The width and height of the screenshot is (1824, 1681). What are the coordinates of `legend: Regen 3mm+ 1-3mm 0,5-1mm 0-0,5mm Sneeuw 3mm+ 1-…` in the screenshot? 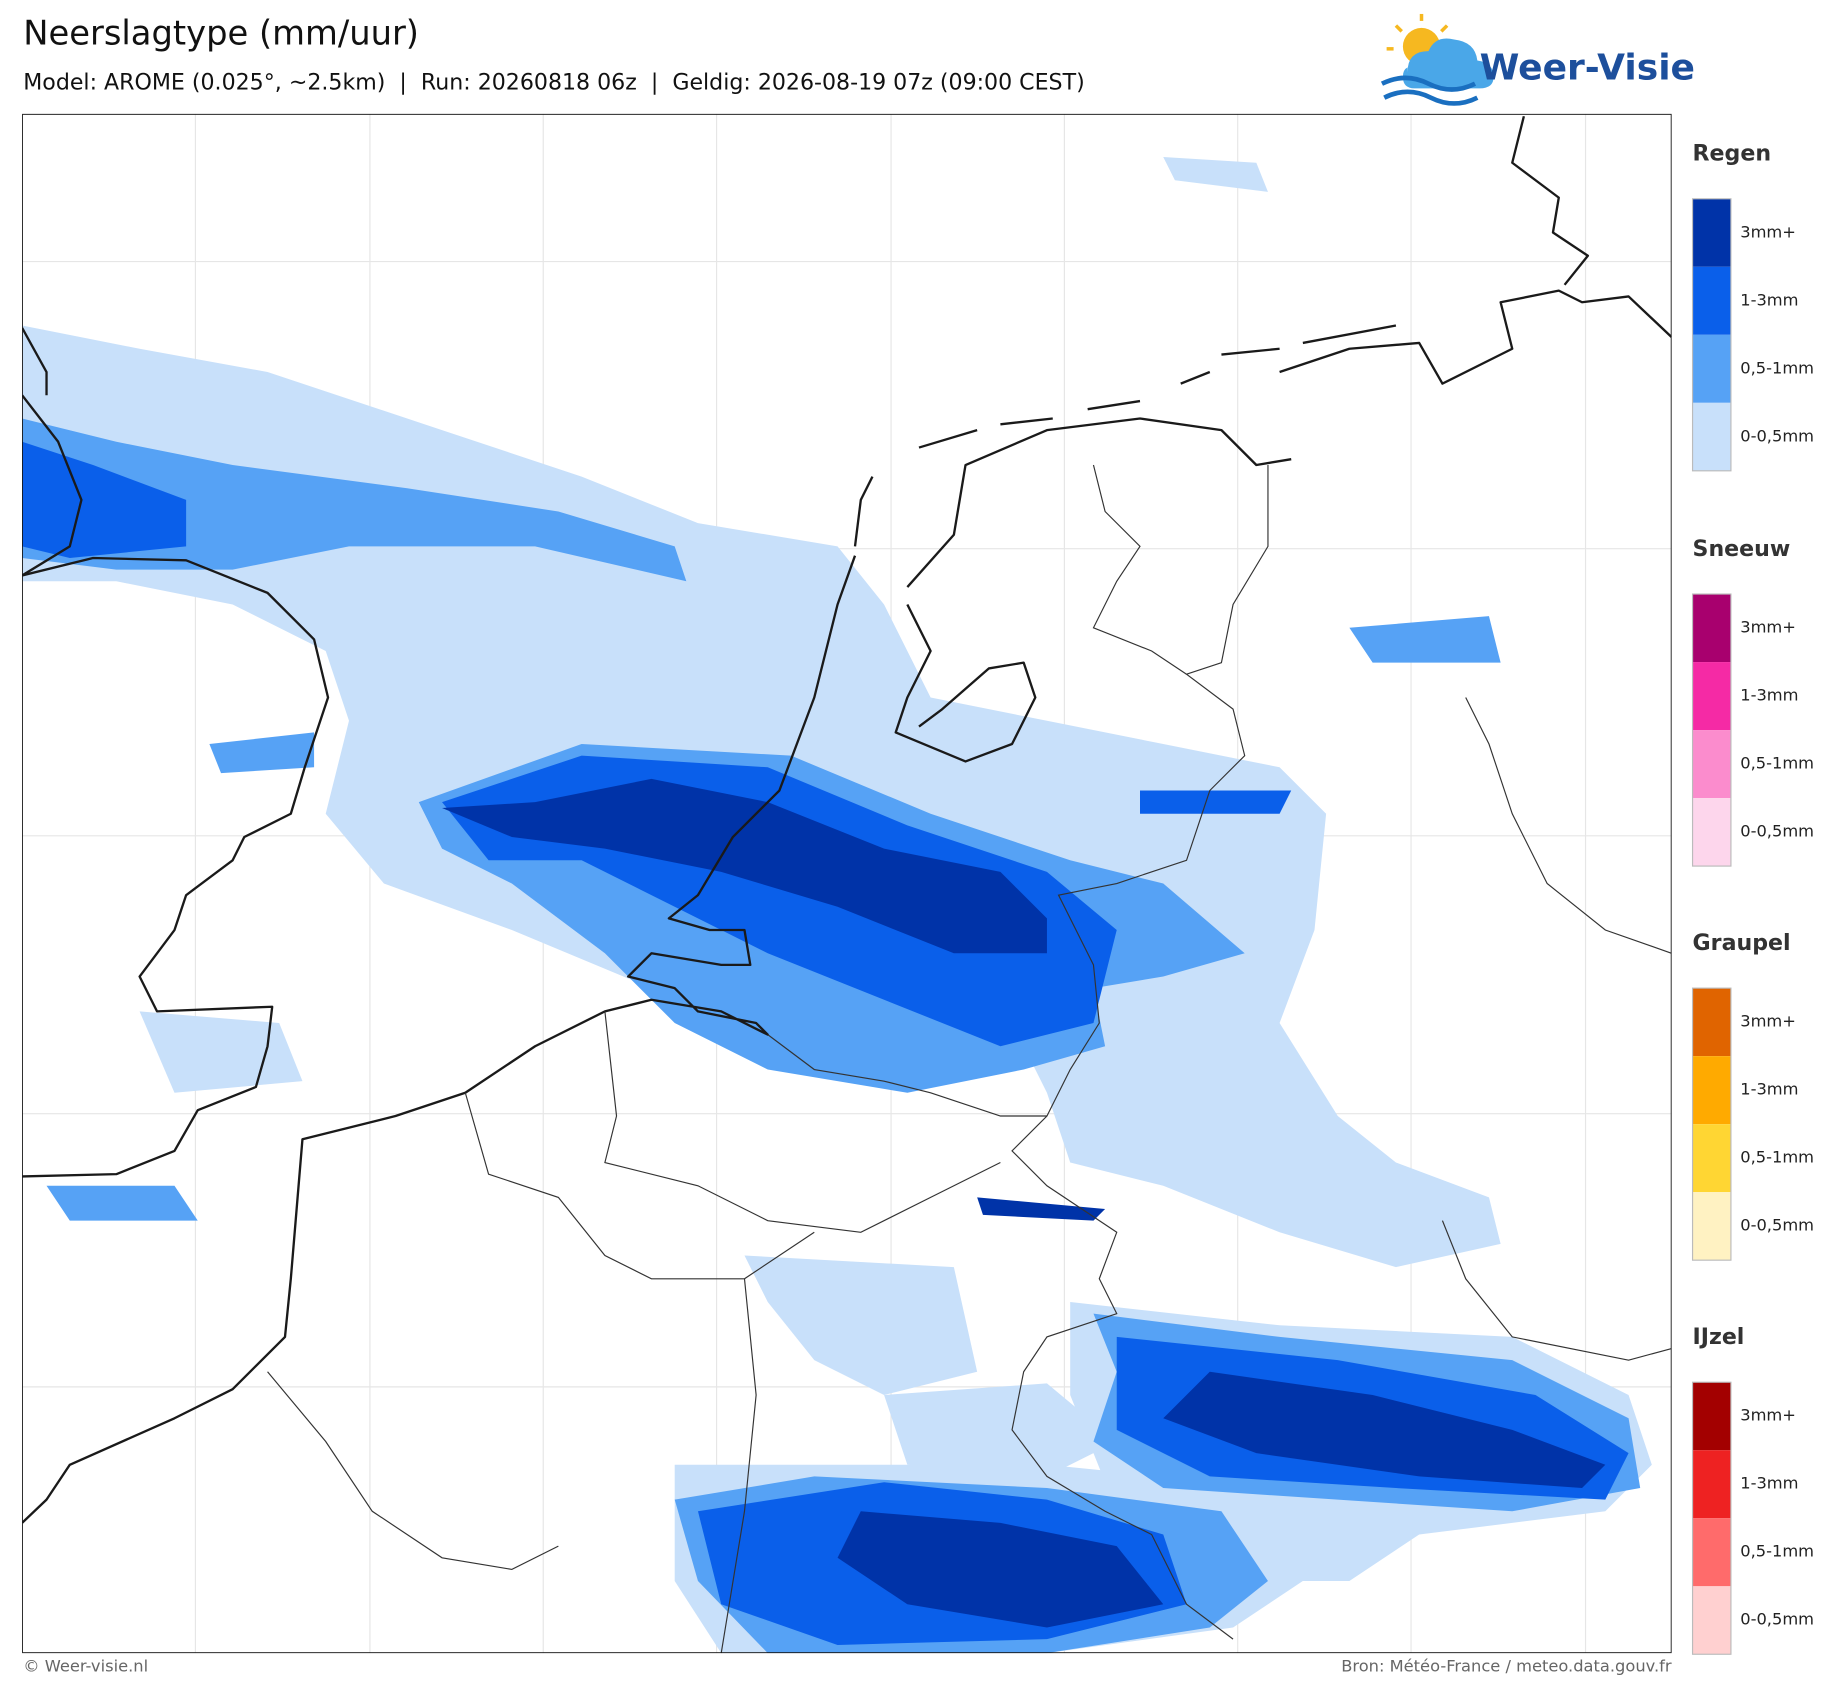 It's located at (1752, 898).